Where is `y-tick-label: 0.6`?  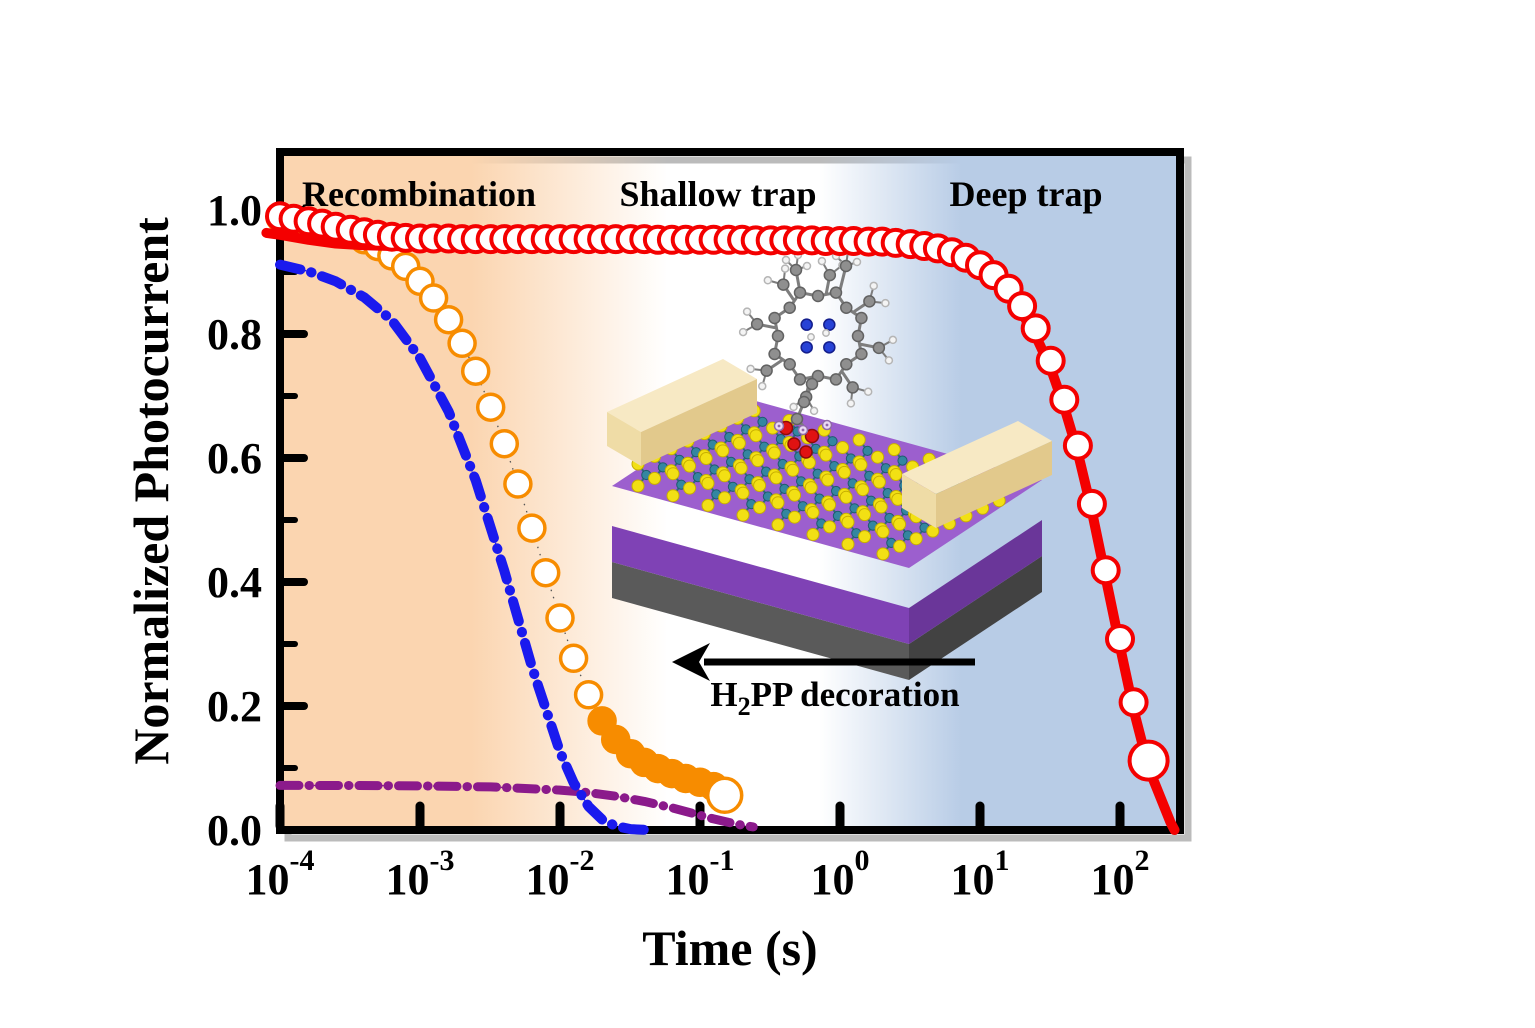 y-tick-label: 0.6 is located at coordinates (234, 458).